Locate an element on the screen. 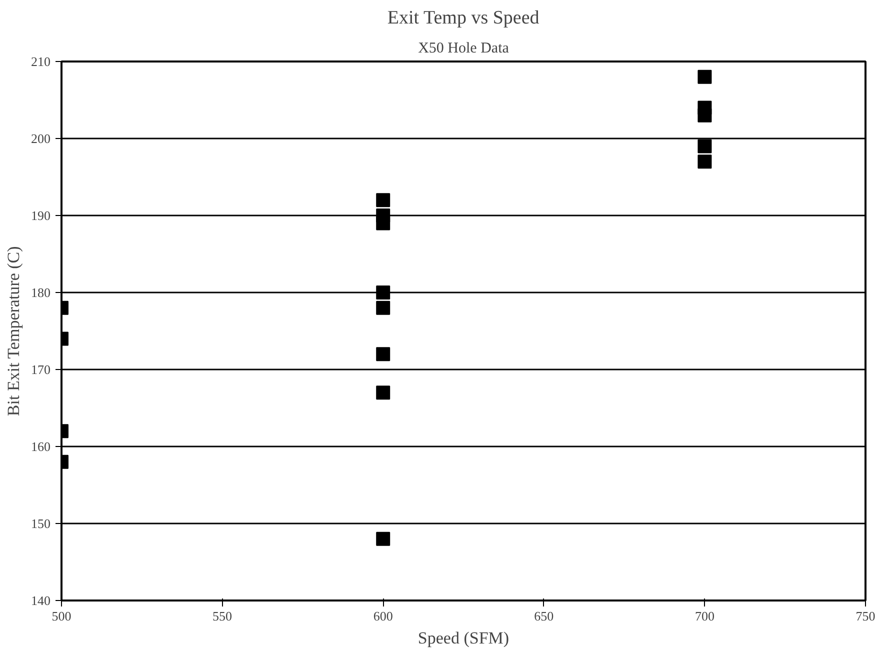  x-tick-label: 700 is located at coordinates (704, 616).